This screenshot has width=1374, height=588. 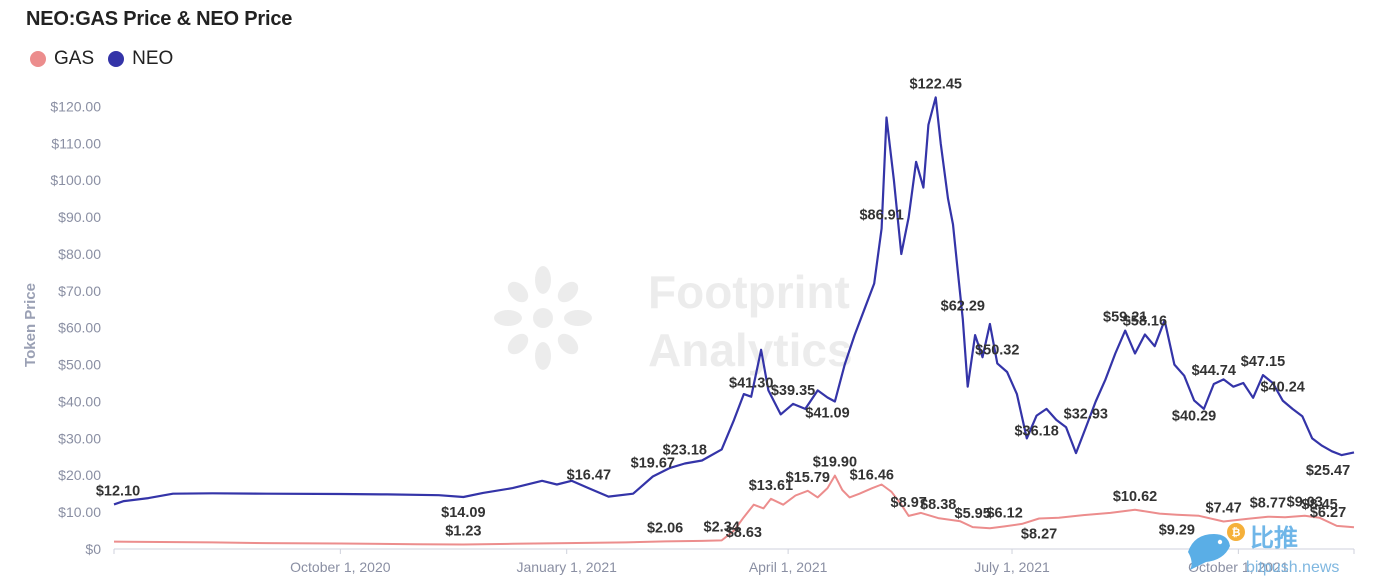 What do you see at coordinates (1036, 432) in the screenshot?
I see `data-label-neo: $36.18` at bounding box center [1036, 432].